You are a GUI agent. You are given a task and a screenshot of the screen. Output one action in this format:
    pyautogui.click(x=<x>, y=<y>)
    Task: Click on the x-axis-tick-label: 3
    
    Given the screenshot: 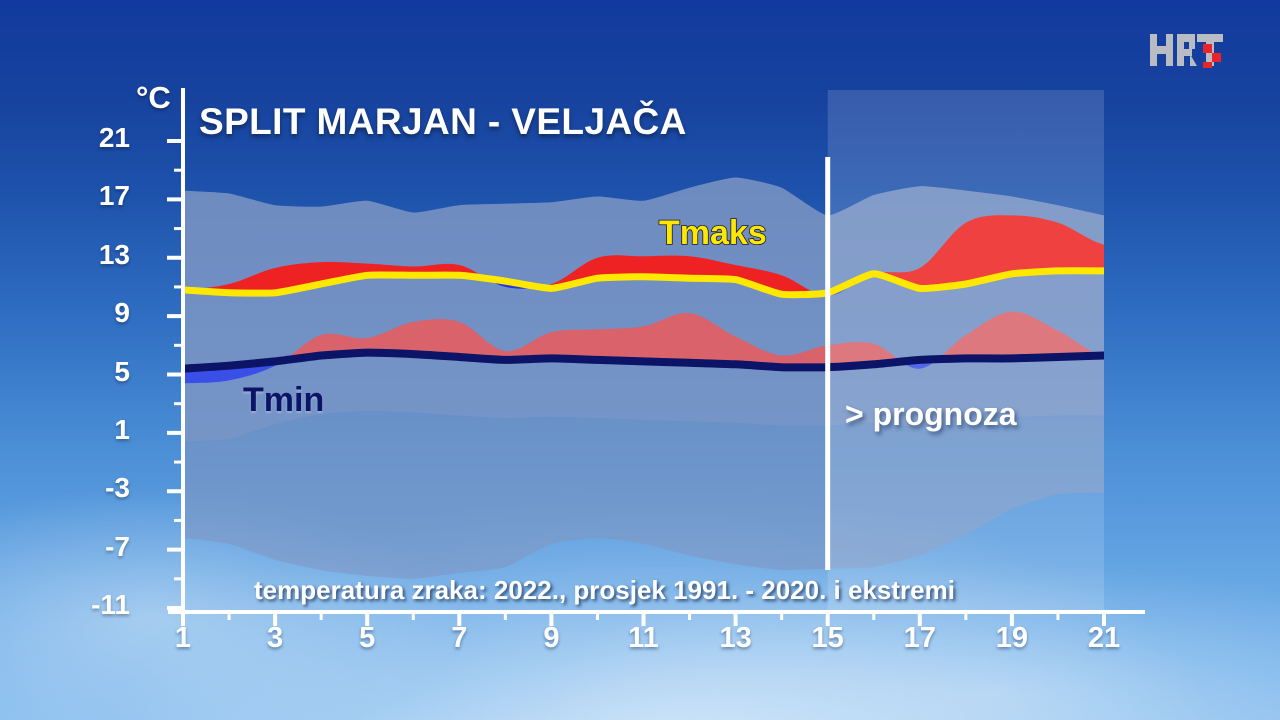 What is the action you would take?
    pyautogui.click(x=275, y=638)
    